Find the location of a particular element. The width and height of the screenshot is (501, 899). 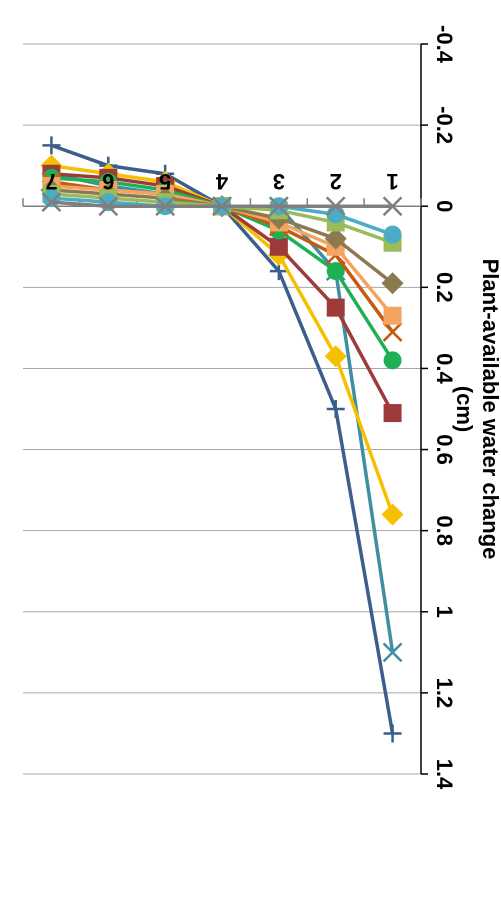

x-tick-label-4: 4 is located at coordinates (221, 181).